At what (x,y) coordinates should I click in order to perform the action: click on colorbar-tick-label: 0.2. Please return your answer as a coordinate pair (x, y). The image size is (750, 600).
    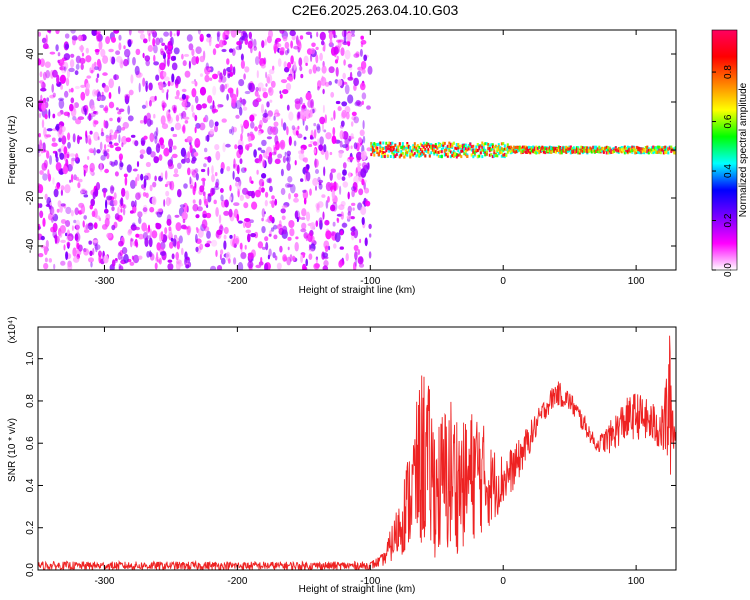
    Looking at the image, I should click on (728, 220).